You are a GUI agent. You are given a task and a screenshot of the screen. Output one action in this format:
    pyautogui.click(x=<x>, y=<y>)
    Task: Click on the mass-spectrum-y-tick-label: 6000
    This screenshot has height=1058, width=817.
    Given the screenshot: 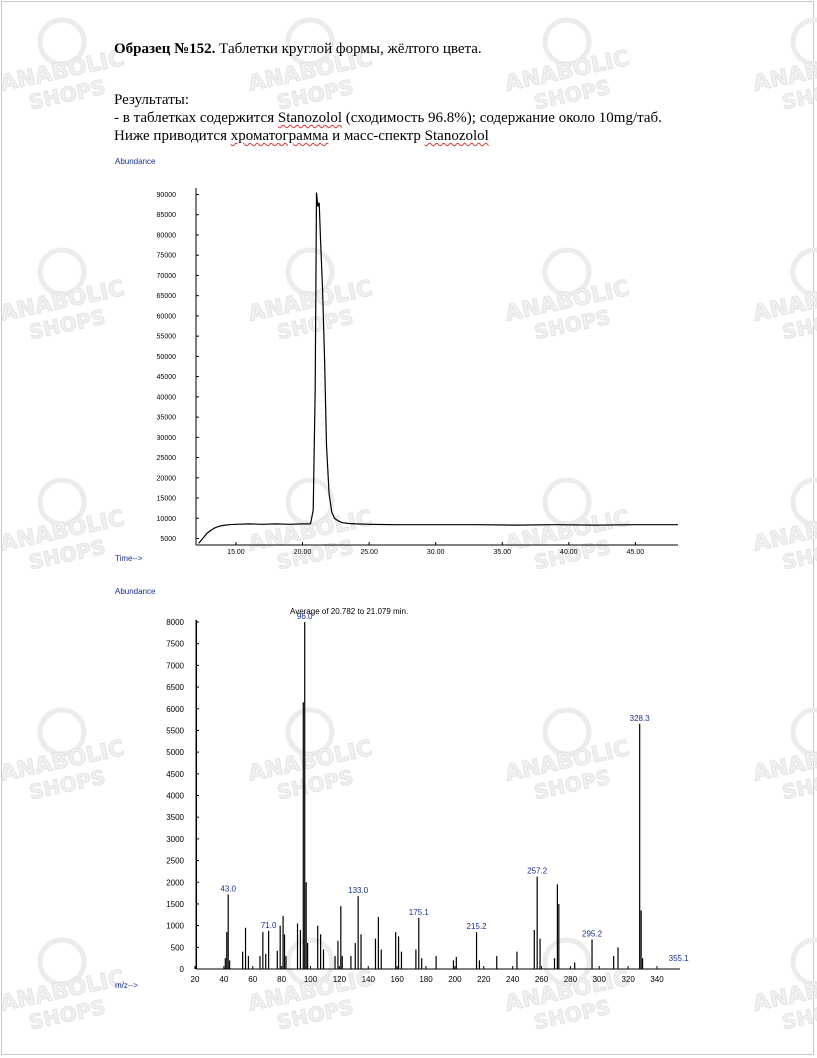 What is the action you would take?
    pyautogui.click(x=175, y=709)
    